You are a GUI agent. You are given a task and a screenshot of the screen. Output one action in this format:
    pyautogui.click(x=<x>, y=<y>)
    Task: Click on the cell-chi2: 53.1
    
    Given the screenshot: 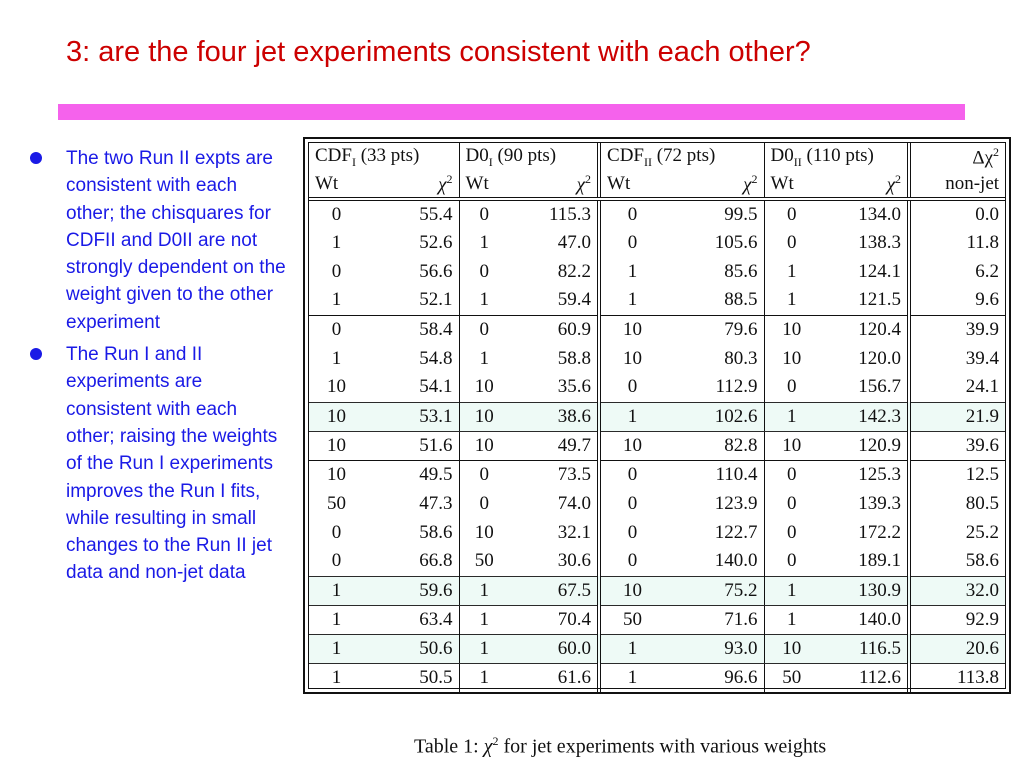 What is the action you would take?
    pyautogui.click(x=412, y=416)
    